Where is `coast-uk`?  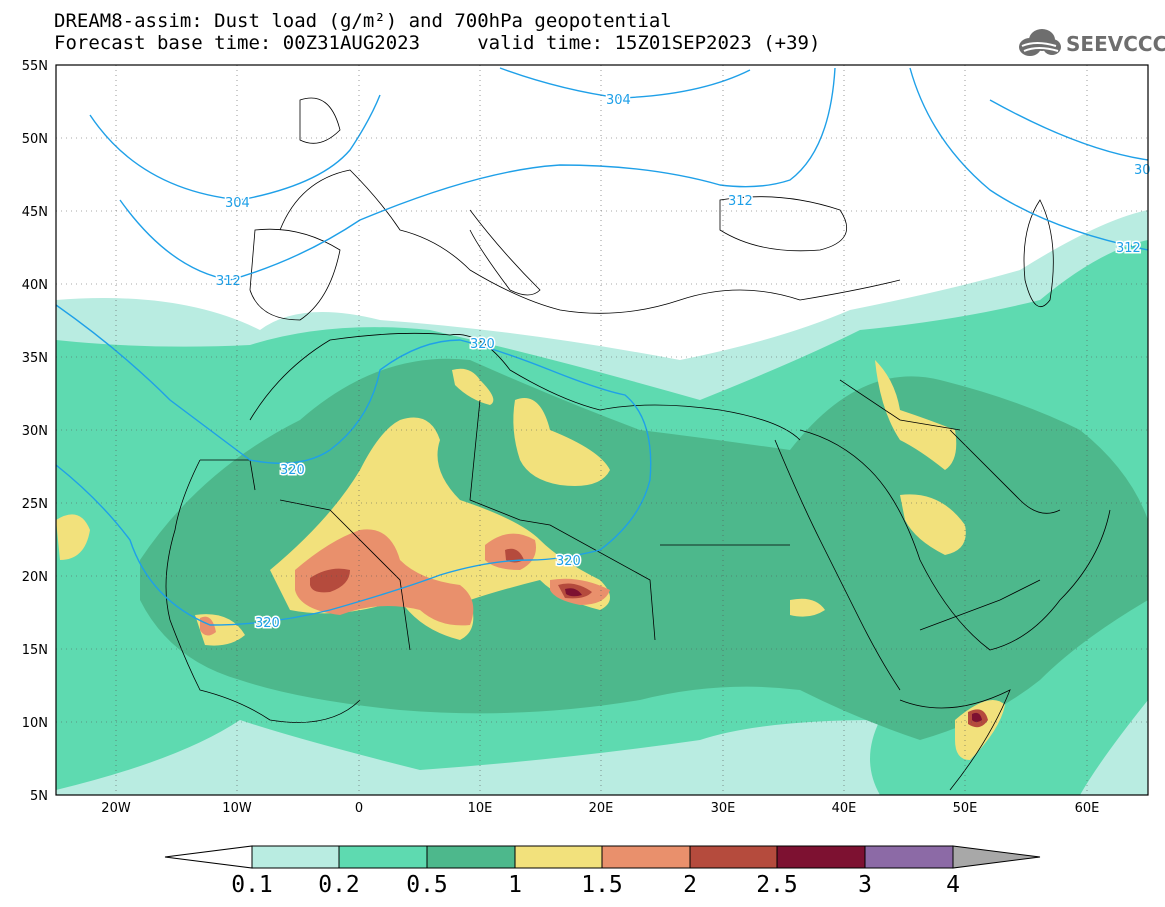
coast-uk is located at coordinates (320, 120).